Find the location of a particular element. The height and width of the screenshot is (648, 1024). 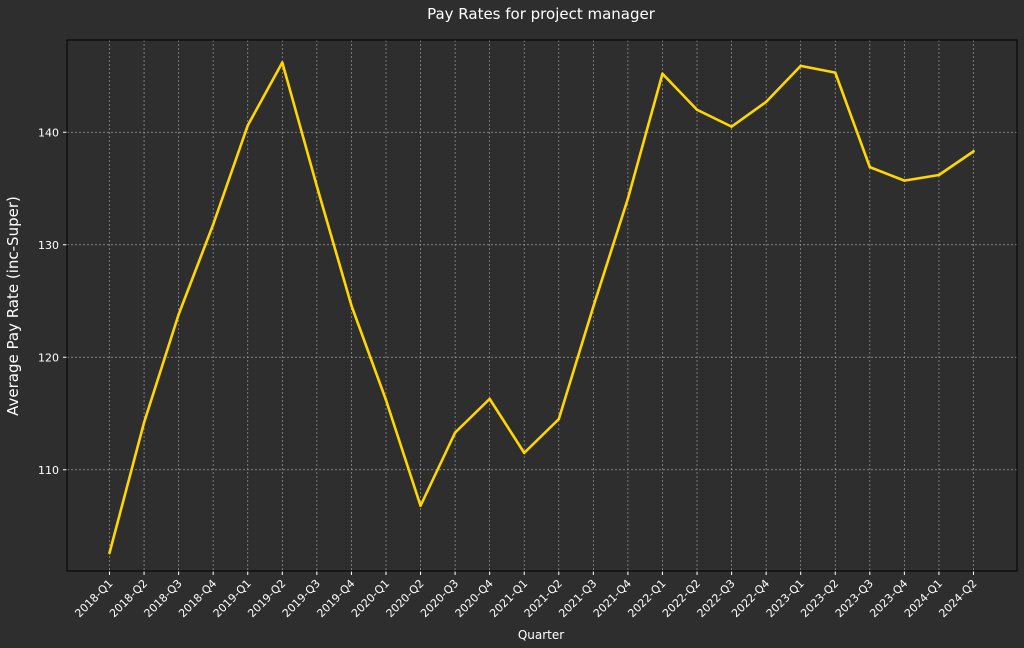

y-tick-label: 140 is located at coordinates (48, 132).